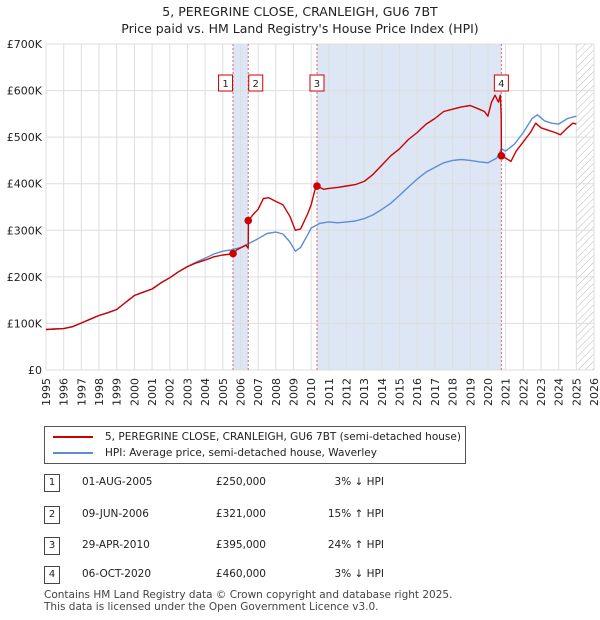 The width and height of the screenshot is (600, 620). Describe the element at coordinates (116, 545) in the screenshot. I see `transaction-date: 29-APR-2010` at that location.